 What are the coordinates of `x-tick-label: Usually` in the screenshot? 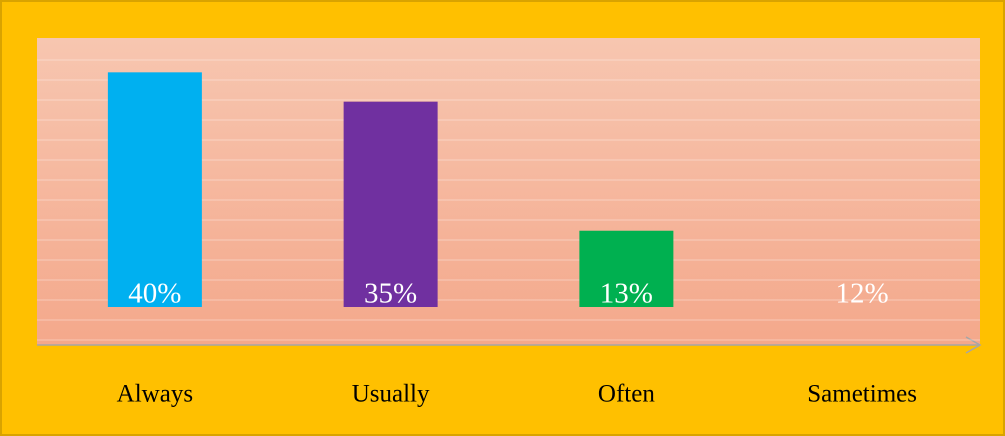 It's located at (391, 394).